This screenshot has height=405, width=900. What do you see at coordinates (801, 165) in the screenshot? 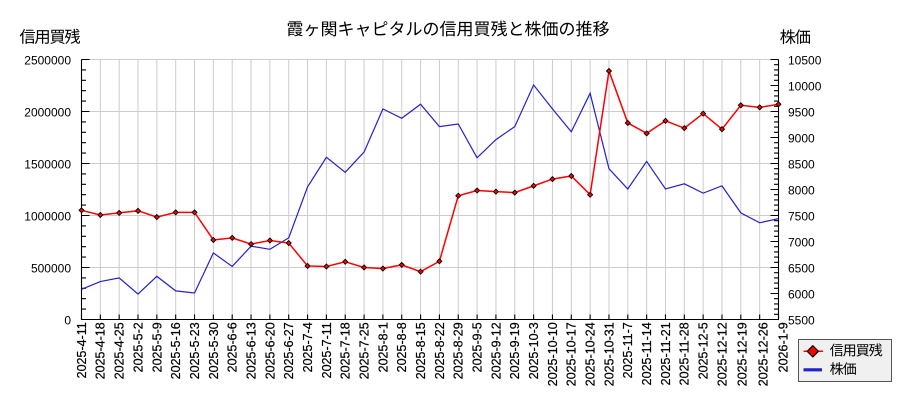
I see `svg-text: 8500` at bounding box center [801, 165].